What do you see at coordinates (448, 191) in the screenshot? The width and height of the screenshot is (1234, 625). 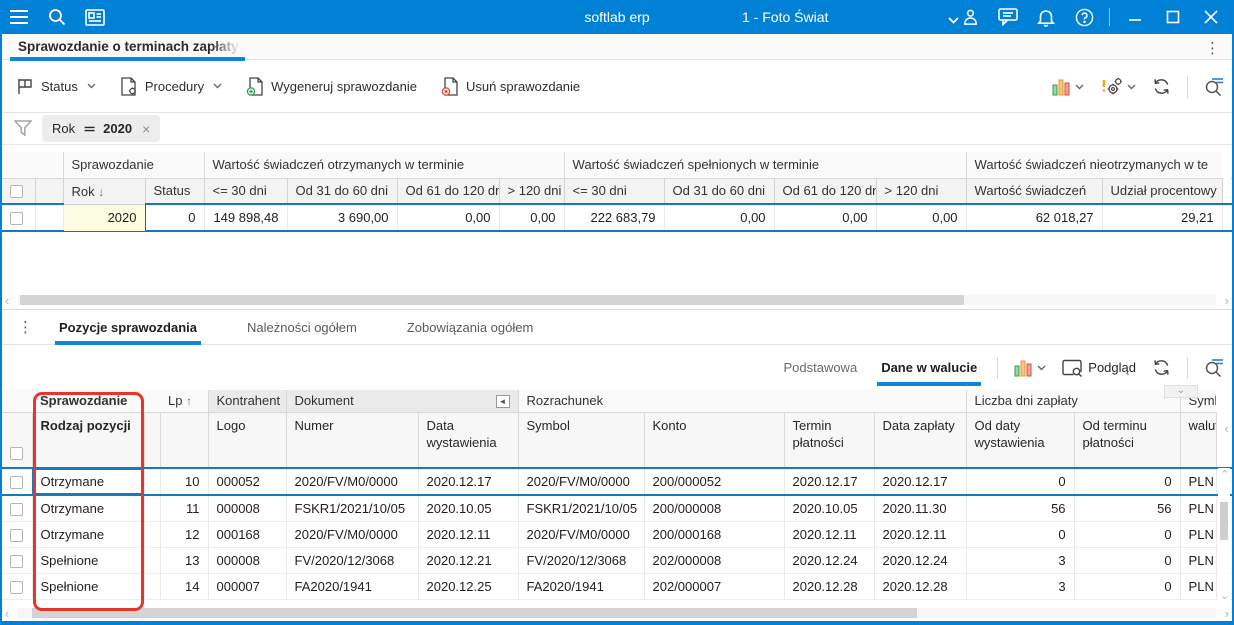 I see `col-o3: Od 61 do 120 dni` at bounding box center [448, 191].